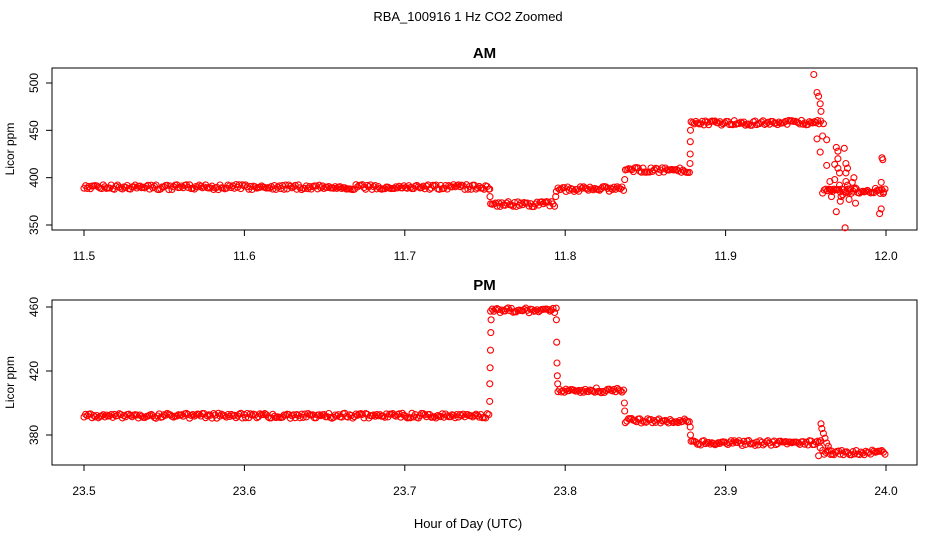  What do you see at coordinates (484, 285) in the screenshot?
I see `pm-panel-title: PM` at bounding box center [484, 285].